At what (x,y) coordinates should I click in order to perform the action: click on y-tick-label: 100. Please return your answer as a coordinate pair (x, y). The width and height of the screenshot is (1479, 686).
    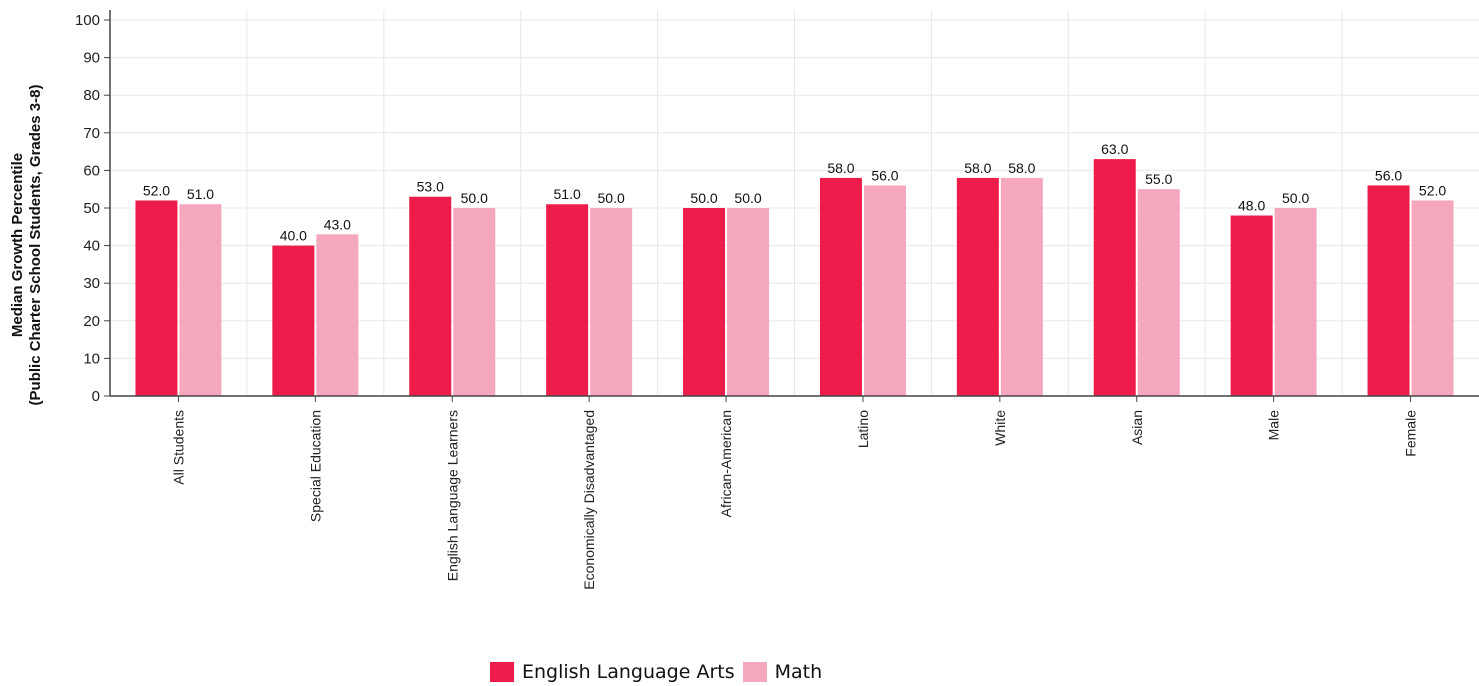
    Looking at the image, I should click on (87, 20).